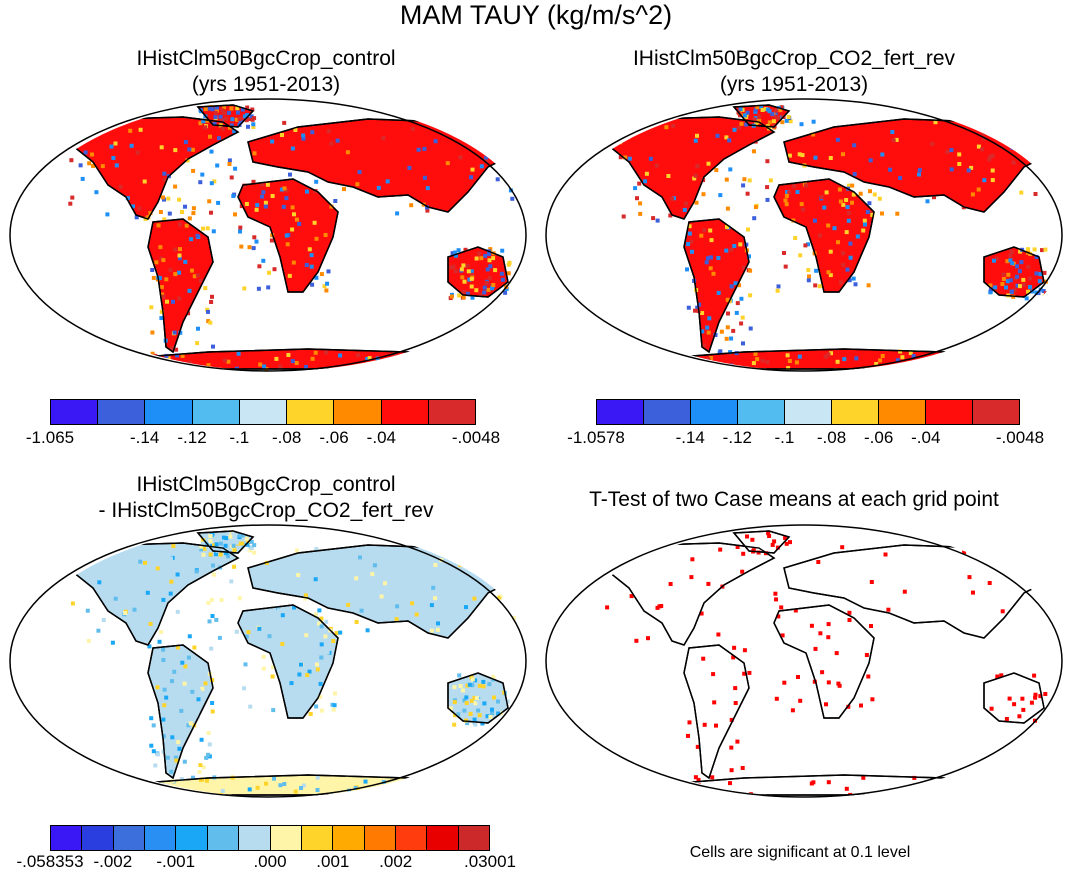 The width and height of the screenshot is (1072, 873). Describe the element at coordinates (239, 437) in the screenshot. I see `colorbar-tick-label: -.1` at that location.